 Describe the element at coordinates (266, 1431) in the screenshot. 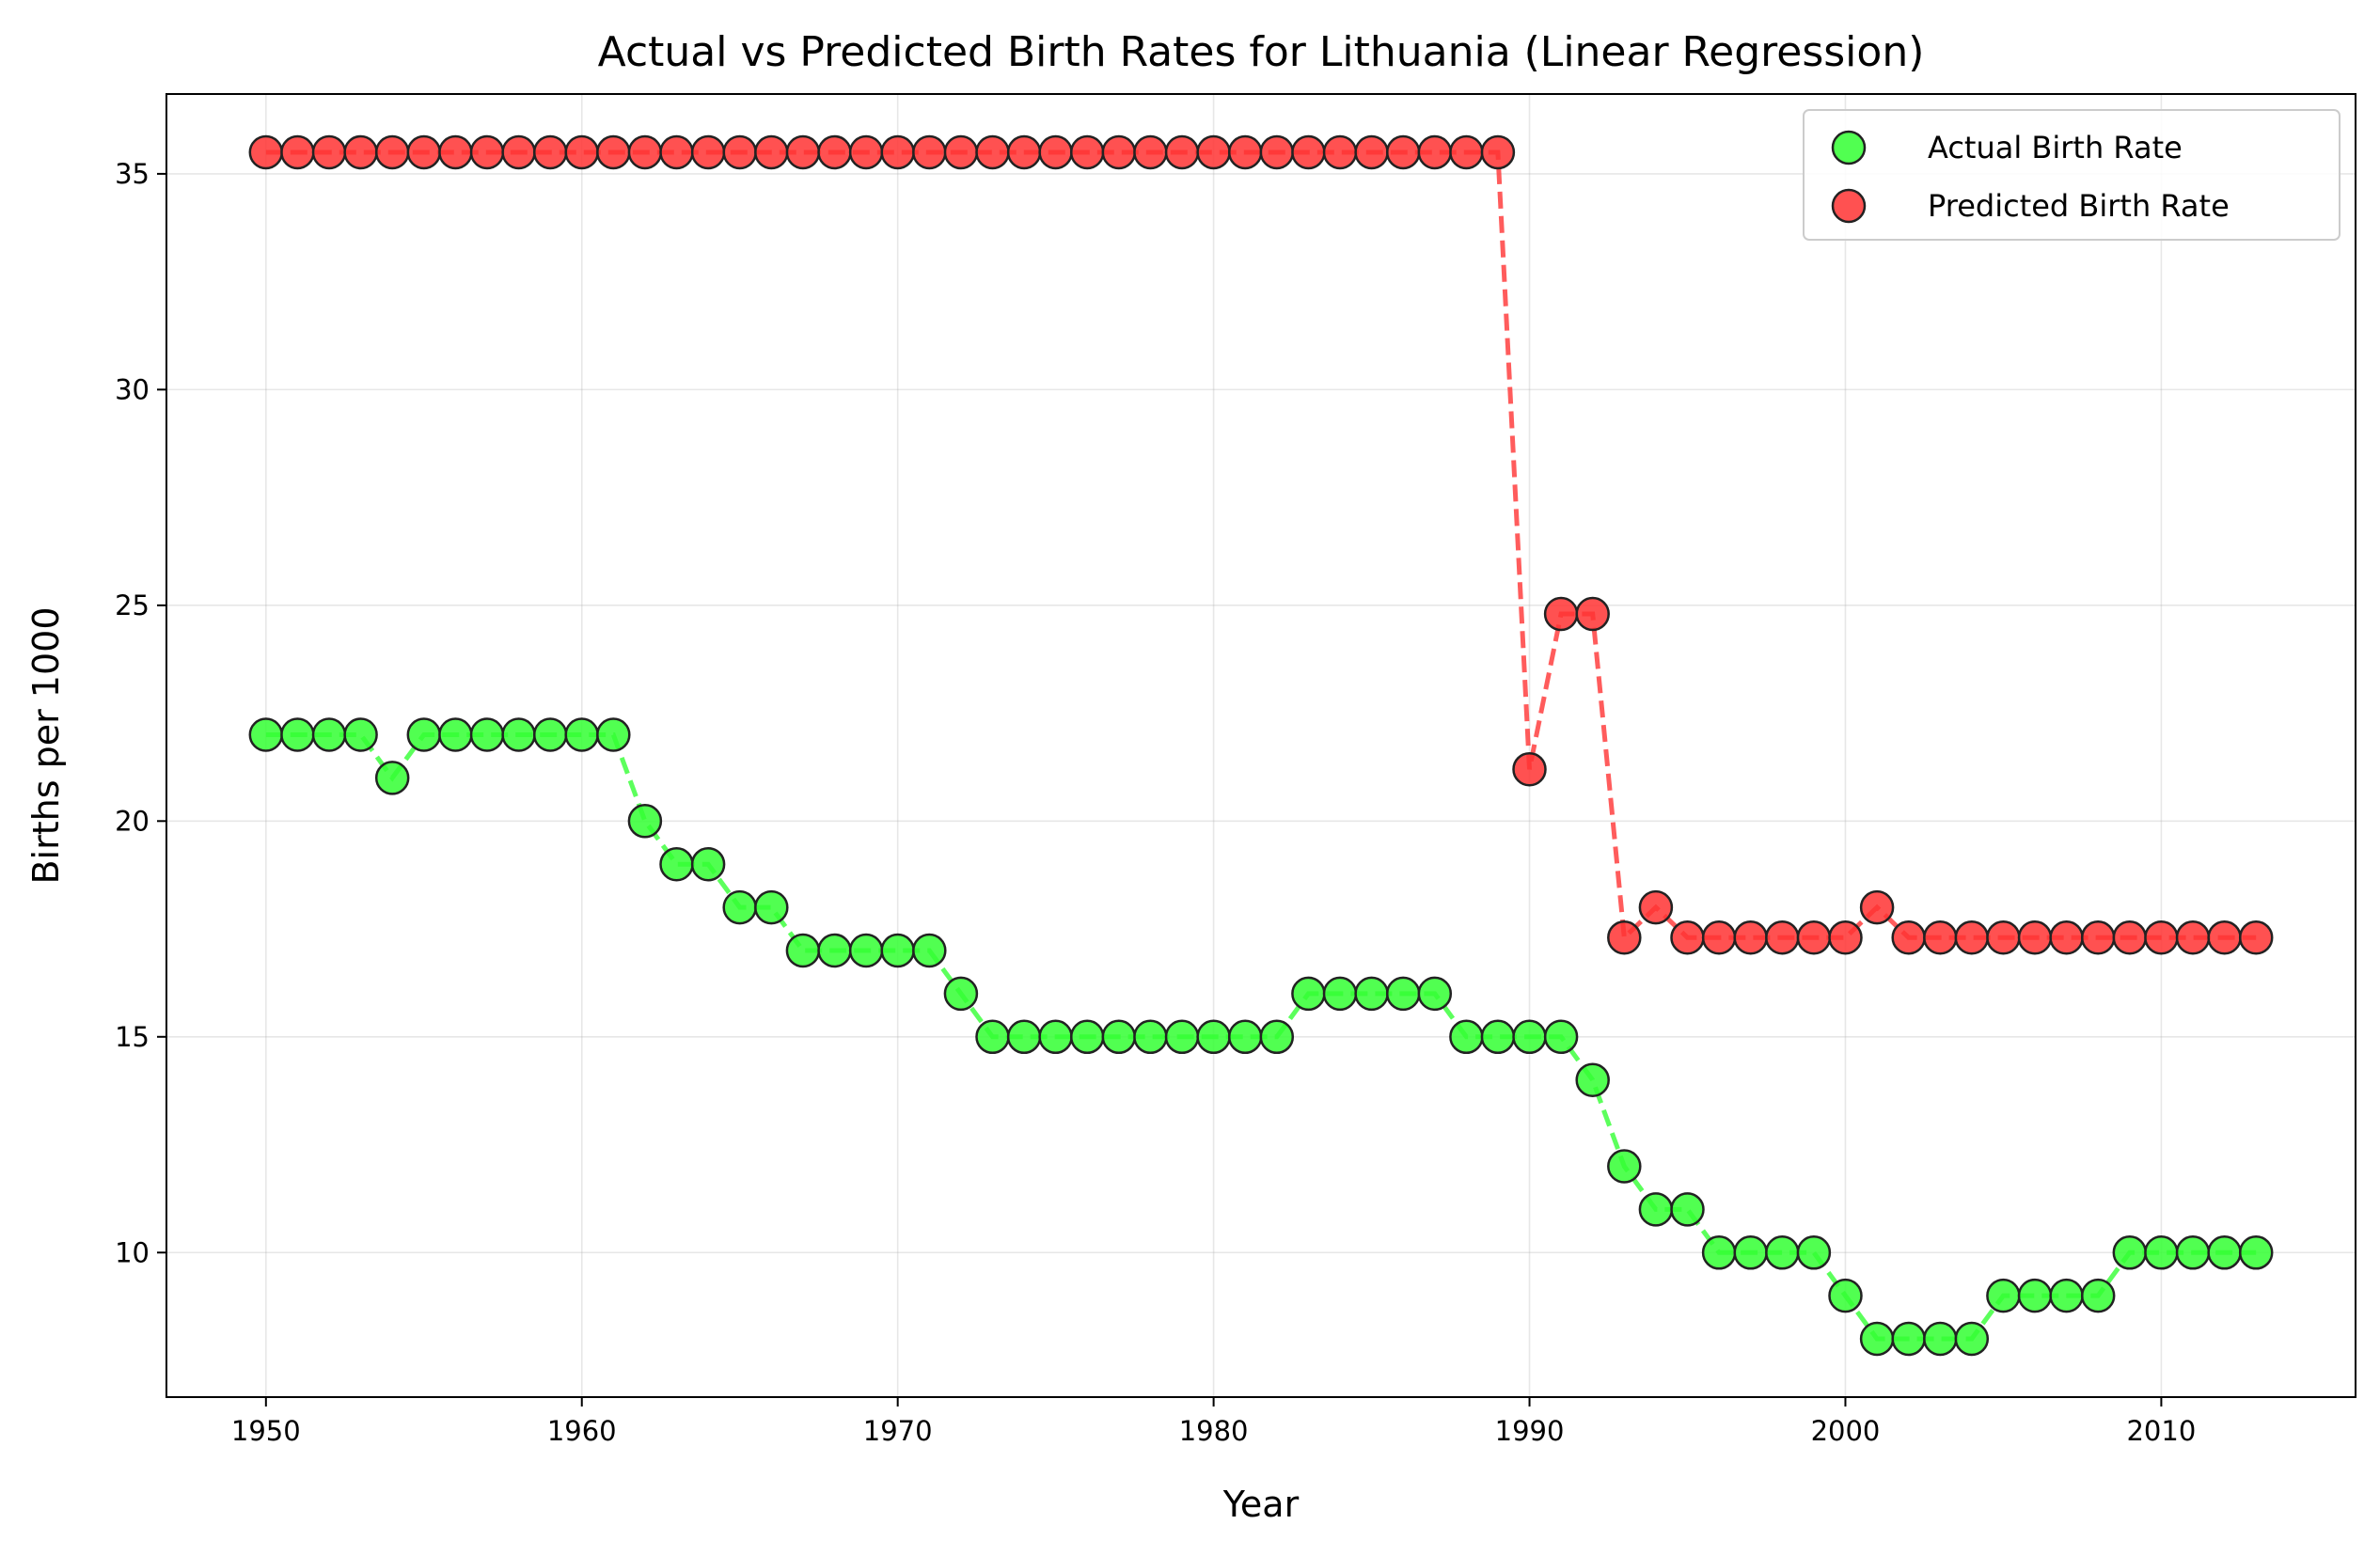

I see `x-tick-label: 1950` at that location.